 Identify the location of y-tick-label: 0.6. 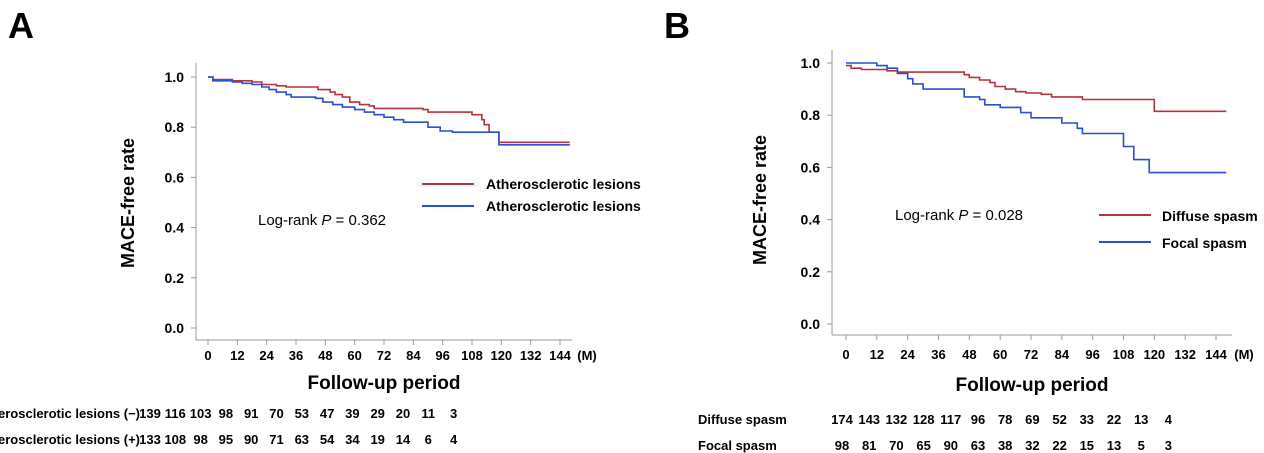
(811, 167).